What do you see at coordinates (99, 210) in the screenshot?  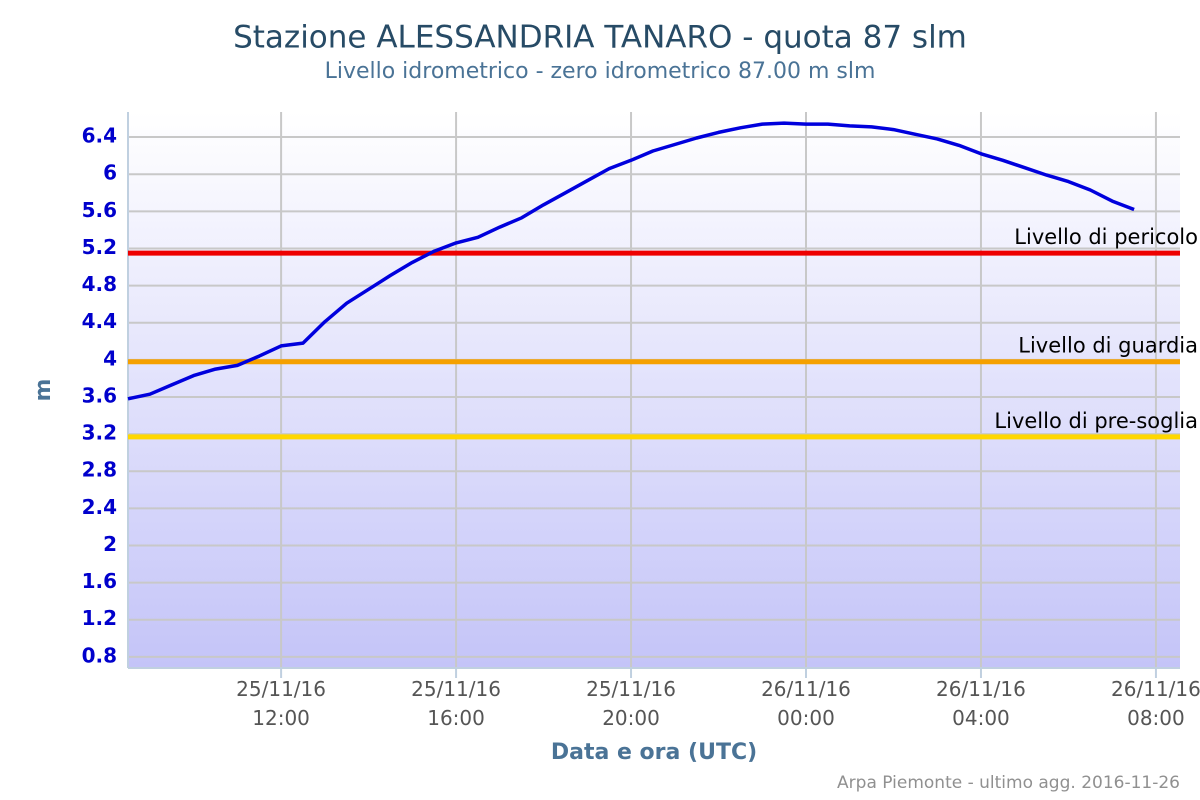 I see `y-tick-label: 5.6` at bounding box center [99, 210].